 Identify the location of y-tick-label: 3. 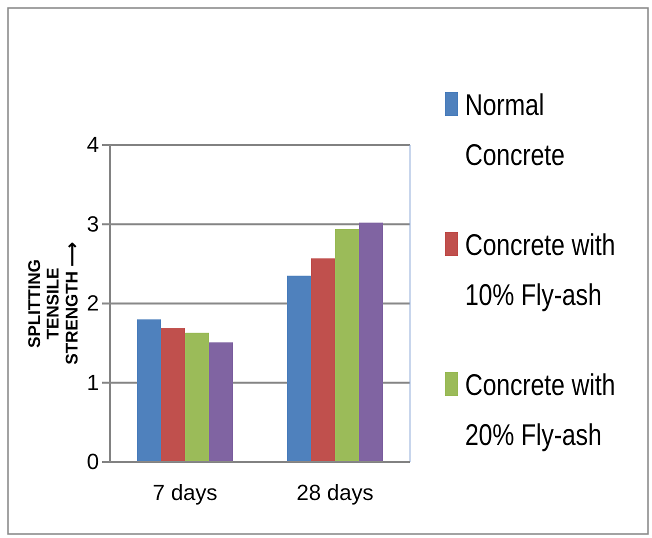
(92, 223).